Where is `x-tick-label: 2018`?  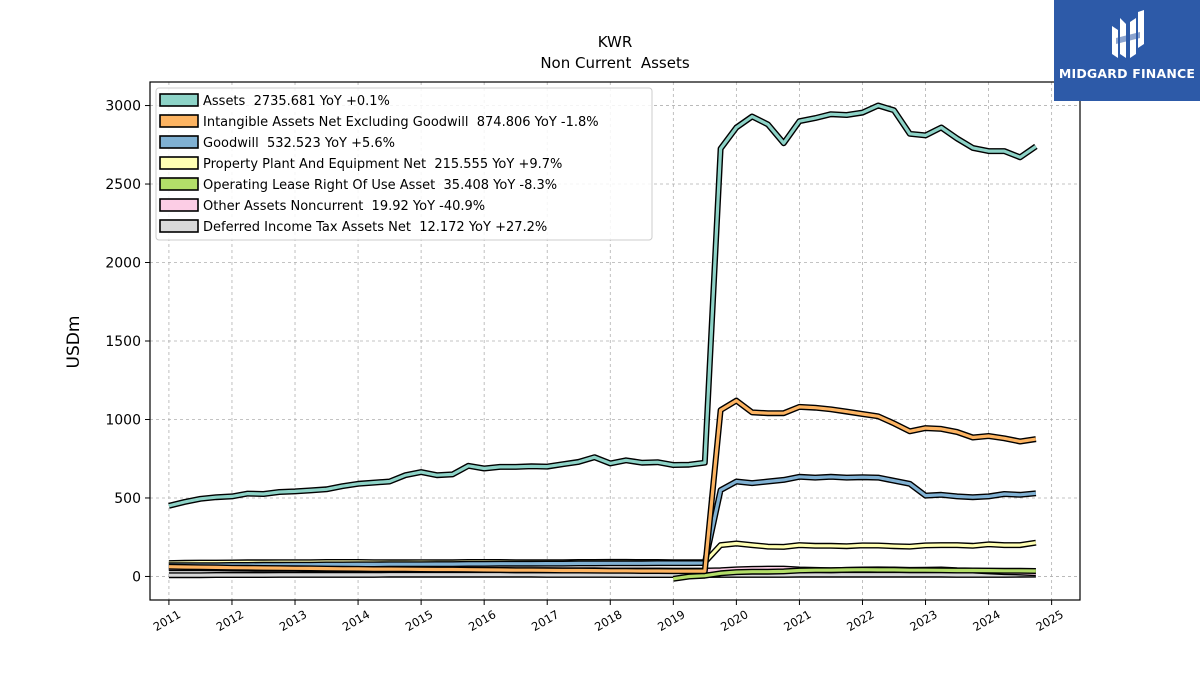 x-tick-label: 2018 is located at coordinates (608, 620).